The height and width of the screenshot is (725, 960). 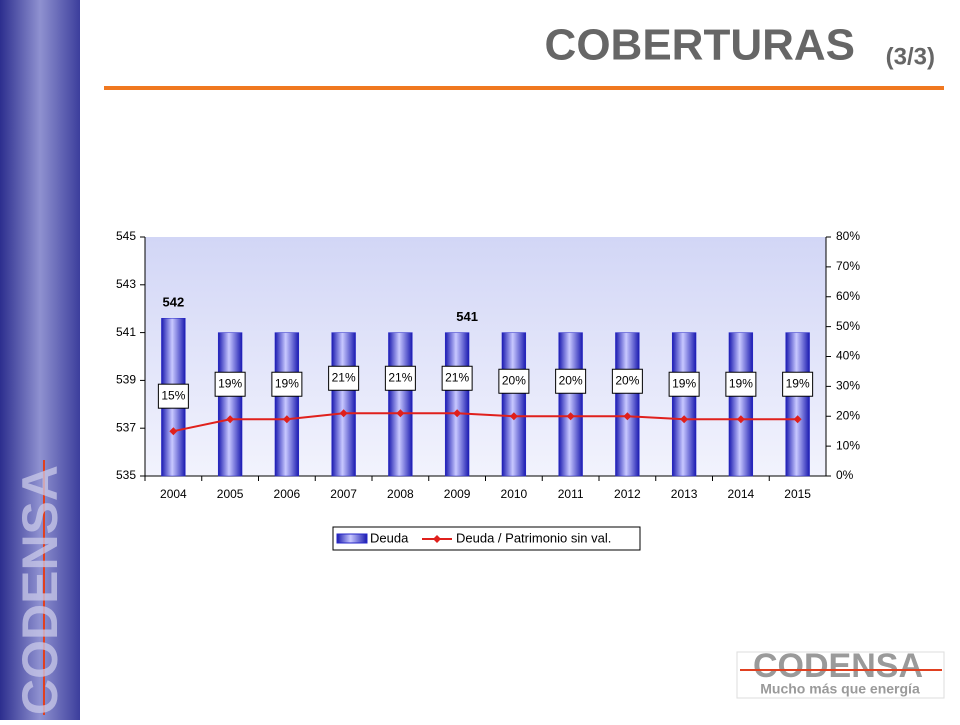 What do you see at coordinates (467, 316) in the screenshot?
I see `bar-value-label: 541` at bounding box center [467, 316].